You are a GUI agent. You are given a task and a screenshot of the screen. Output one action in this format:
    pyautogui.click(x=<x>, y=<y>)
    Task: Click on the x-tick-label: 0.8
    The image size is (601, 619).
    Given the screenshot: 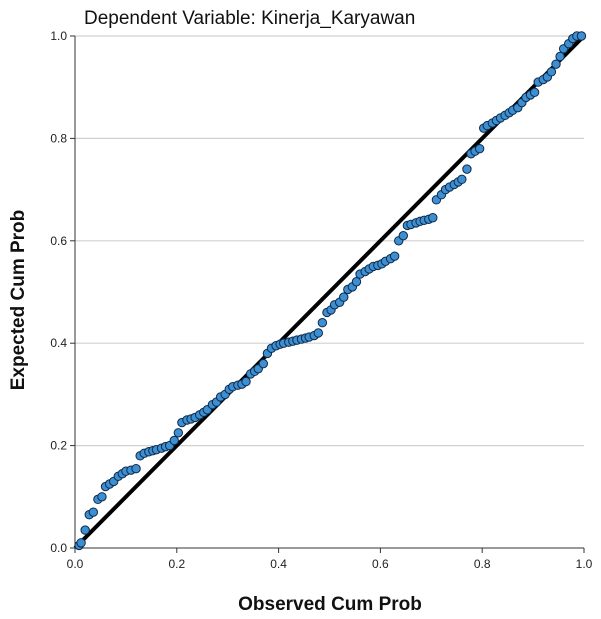 What is the action you would take?
    pyautogui.click(x=482, y=564)
    